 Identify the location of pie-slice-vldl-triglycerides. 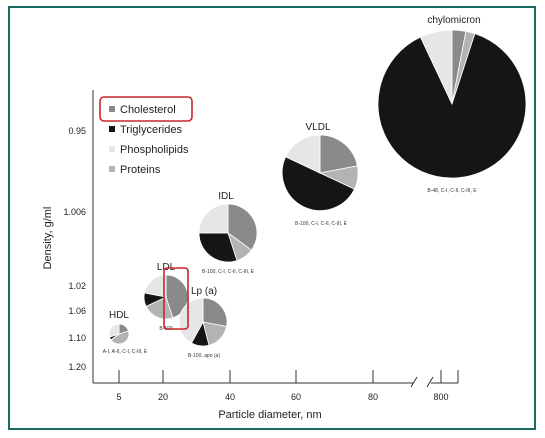
(318, 183).